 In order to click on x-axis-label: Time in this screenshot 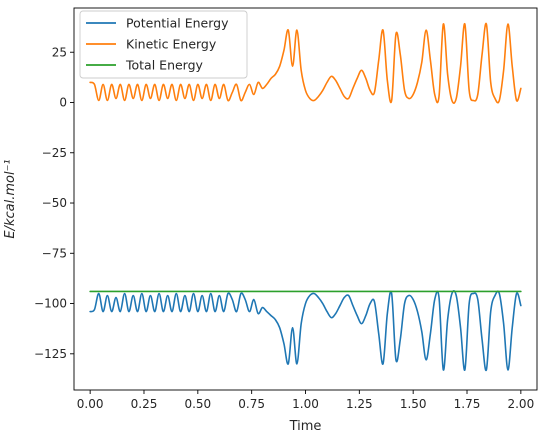, I will do `click(305, 426)`.